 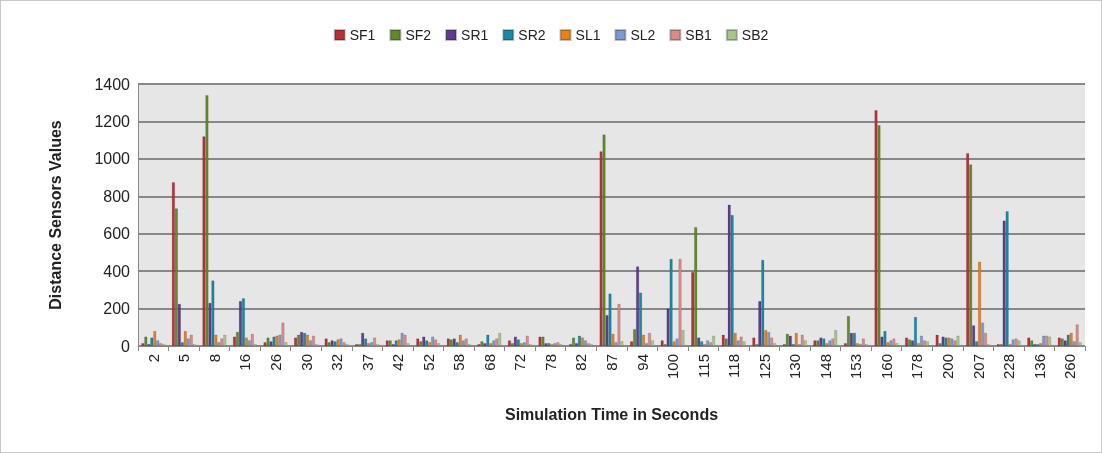 What do you see at coordinates (588, 35) in the screenshot?
I see `legend-label: SL1` at bounding box center [588, 35].